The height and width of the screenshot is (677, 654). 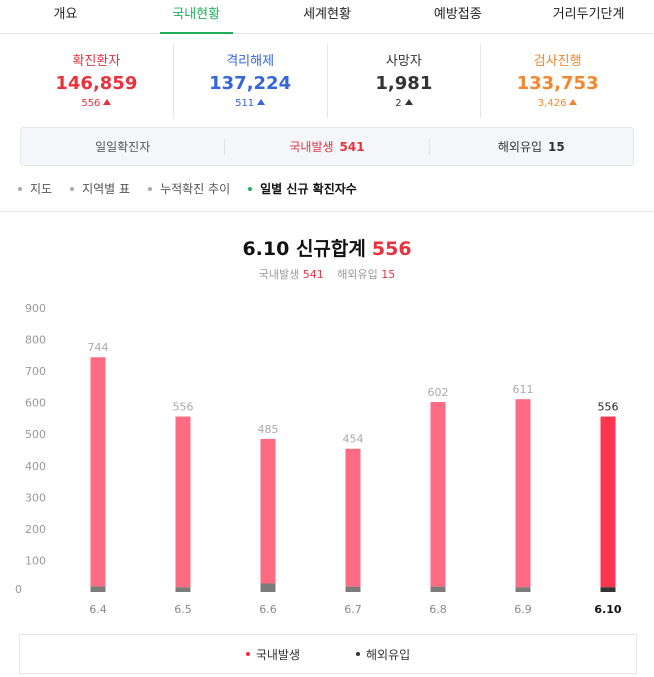 I want to click on tab-distancing: 거리두기단계, so click(x=588, y=14).